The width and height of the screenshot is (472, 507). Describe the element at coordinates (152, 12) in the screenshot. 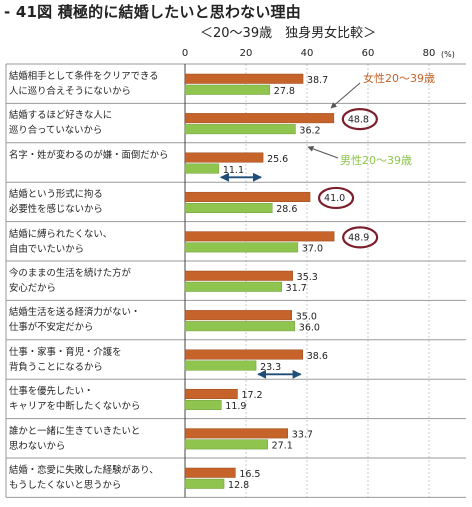

I see `page-title: - 41図 積極的に結婚したいと思わない理由` at that location.